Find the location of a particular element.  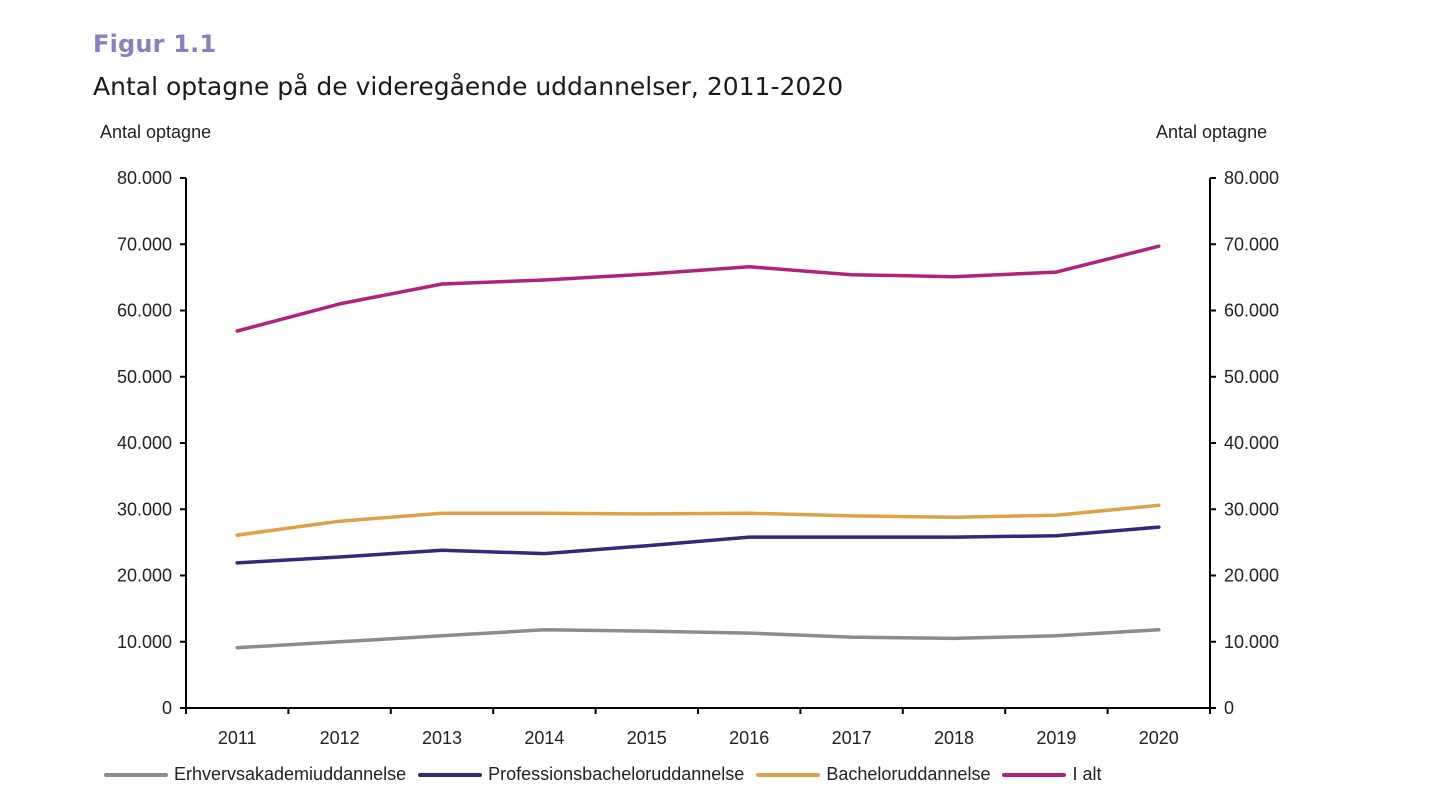

y-tick-label-left: 20.000 is located at coordinates (144, 576).